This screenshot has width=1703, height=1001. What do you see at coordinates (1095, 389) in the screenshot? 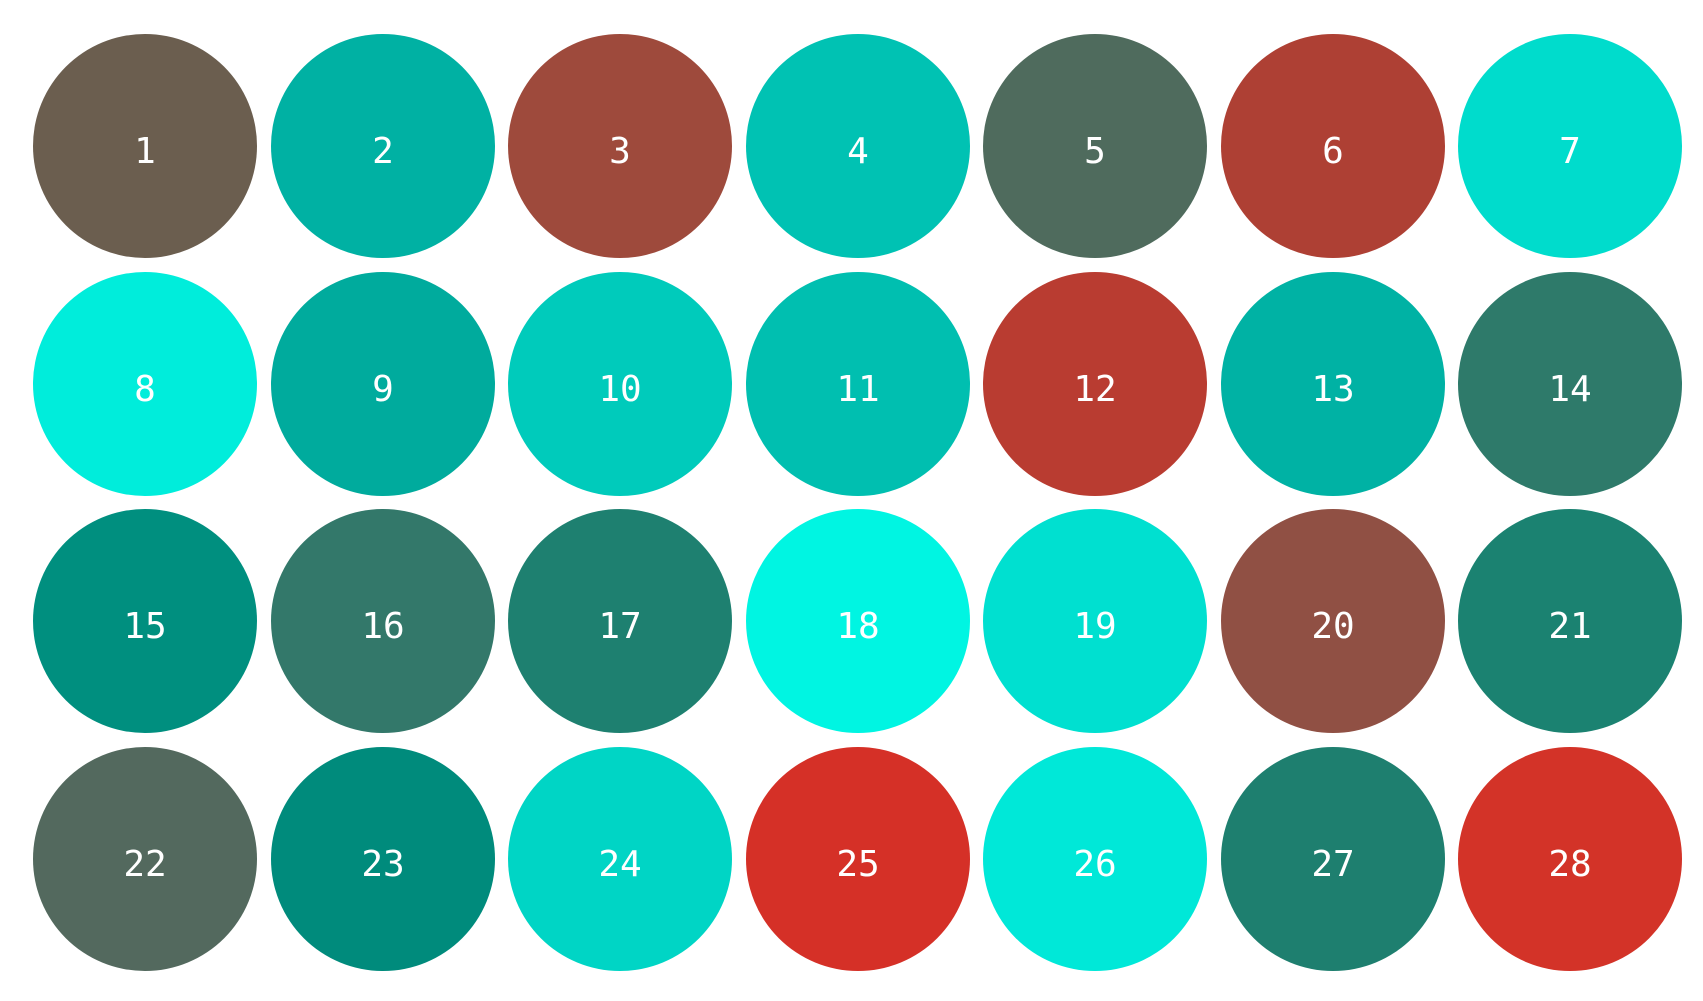
I see `circle-label: 12` at bounding box center [1095, 389].